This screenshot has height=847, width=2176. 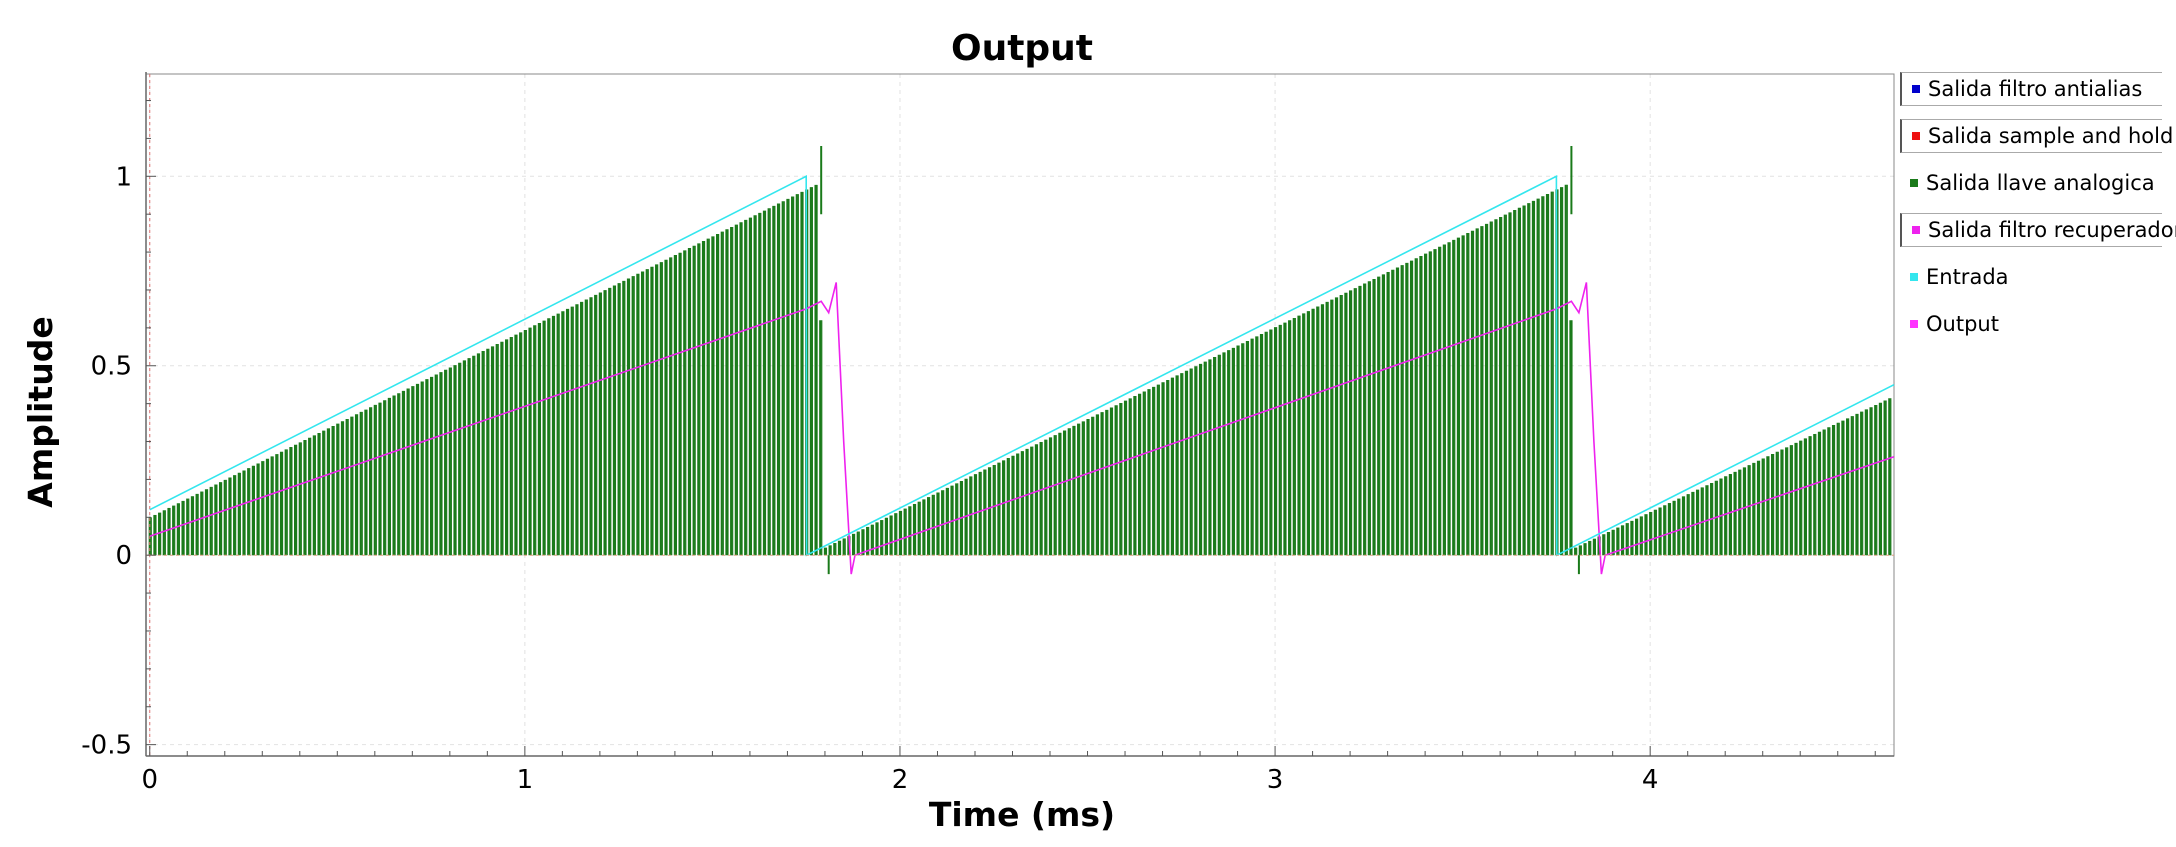 I want to click on legend-label: Entrada, so click(x=1967, y=277).